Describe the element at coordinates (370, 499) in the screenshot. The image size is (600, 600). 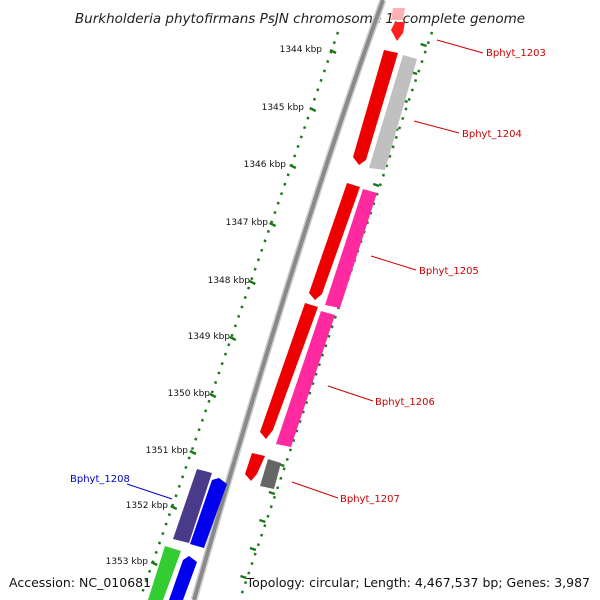
I see `gene-label-bphyt-1207: Bphyt_1207` at that location.